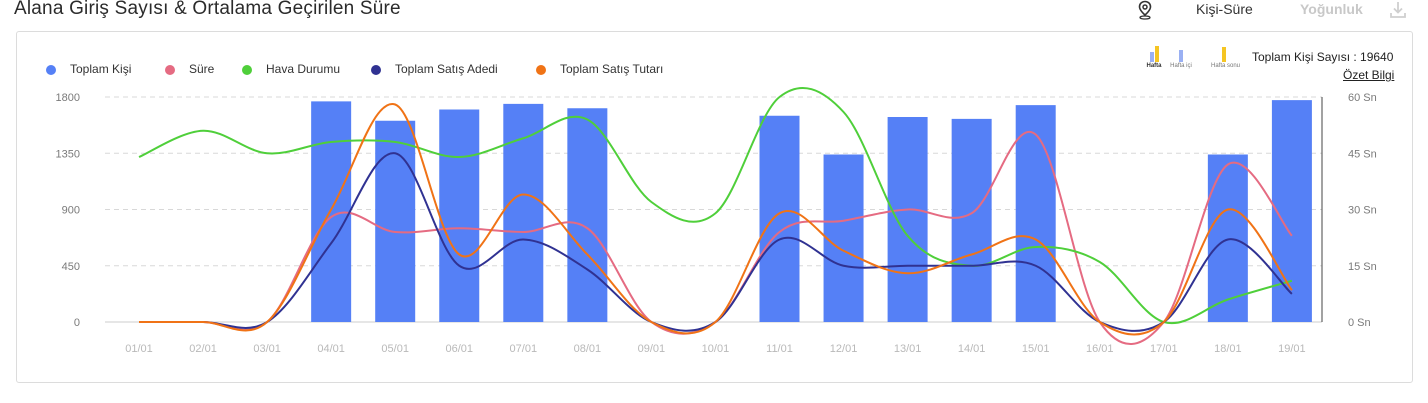 The height and width of the screenshot is (403, 1428). I want to click on hafta-bars-icon, so click(1154, 53).